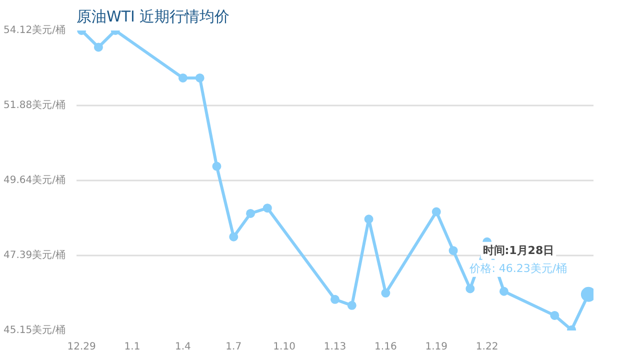  I want to click on y-tick-label: 49.64美元/桶, so click(35, 180).